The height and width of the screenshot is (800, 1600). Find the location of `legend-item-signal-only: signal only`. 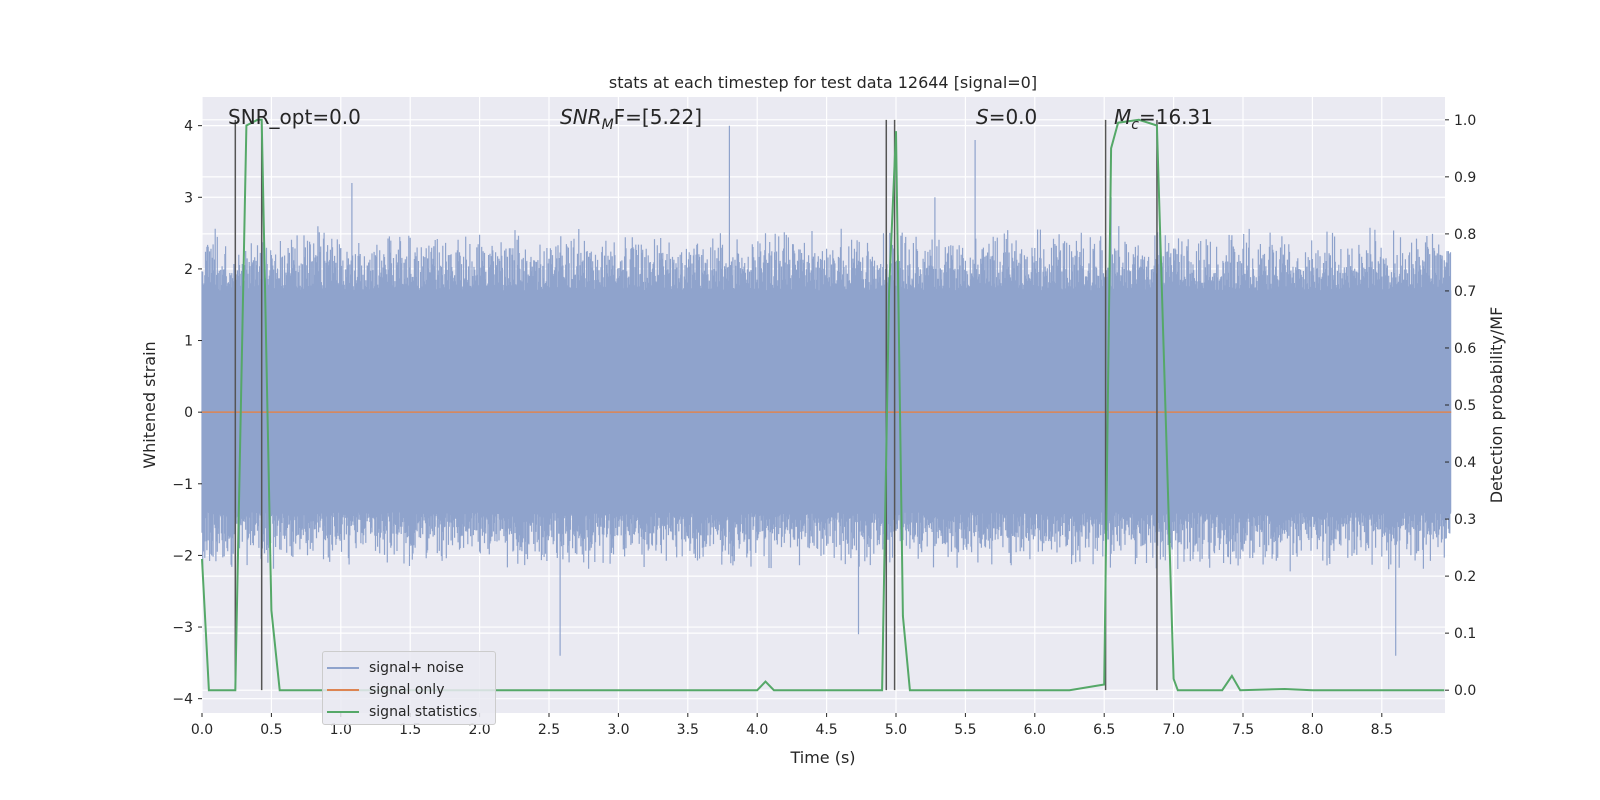

legend-item-signal-only: signal only is located at coordinates (385, 690).